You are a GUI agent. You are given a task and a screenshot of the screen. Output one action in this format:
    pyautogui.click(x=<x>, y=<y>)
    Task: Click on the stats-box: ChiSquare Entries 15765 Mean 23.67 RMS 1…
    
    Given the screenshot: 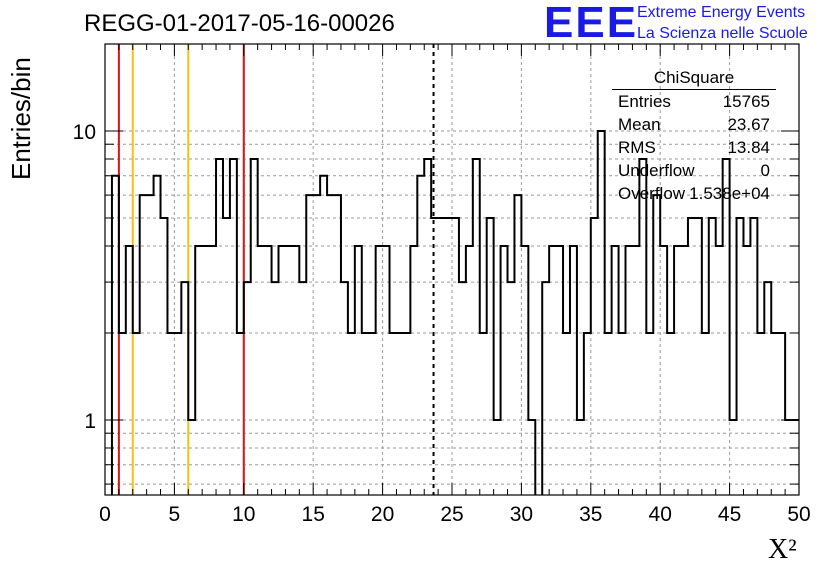 What is the action you would take?
    pyautogui.click(x=694, y=136)
    